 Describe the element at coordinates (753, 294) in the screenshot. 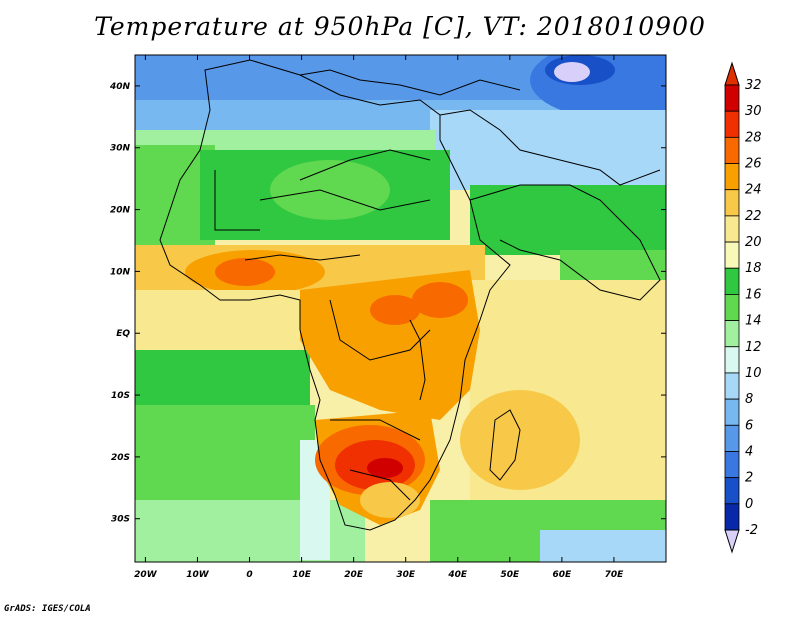

I see `colorbar-label: 16` at that location.